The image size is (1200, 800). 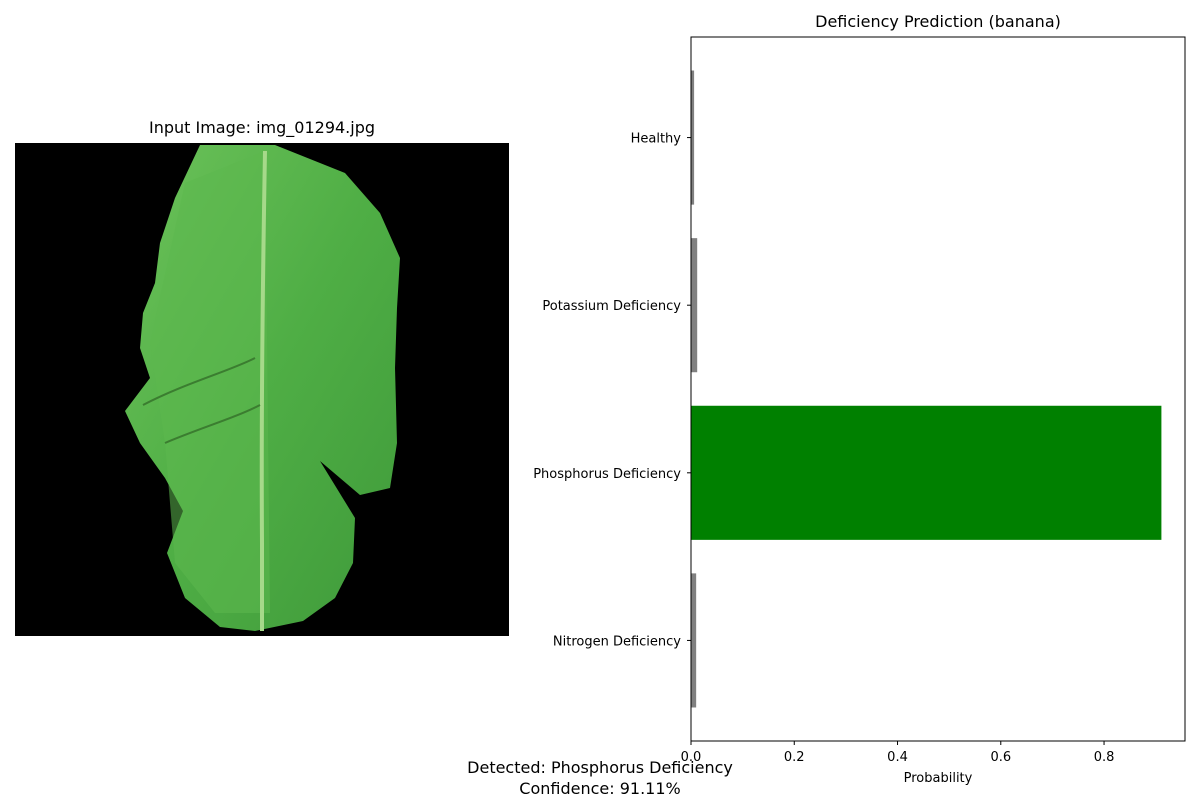 What do you see at coordinates (897, 757) in the screenshot?
I see `x-tick-label: 0.4` at bounding box center [897, 757].